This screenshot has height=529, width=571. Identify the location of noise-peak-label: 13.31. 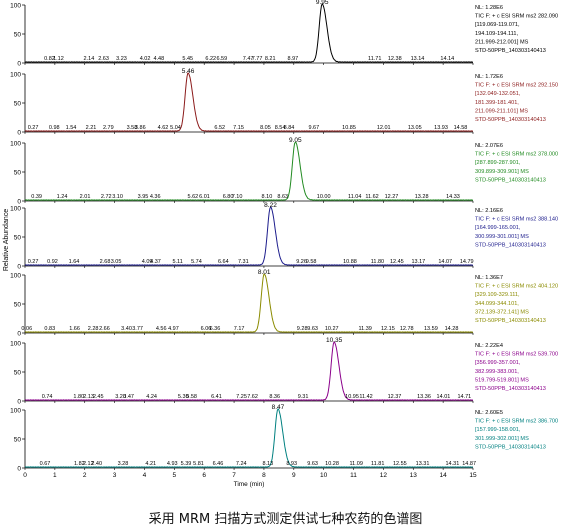
(423, 464).